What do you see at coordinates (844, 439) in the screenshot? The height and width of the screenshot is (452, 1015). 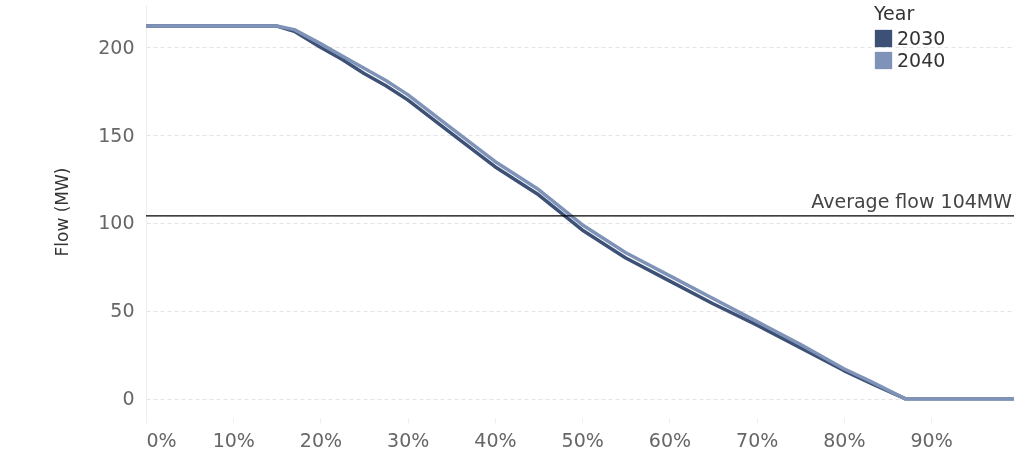 I see `x-tick-label: 80%` at bounding box center [844, 439].